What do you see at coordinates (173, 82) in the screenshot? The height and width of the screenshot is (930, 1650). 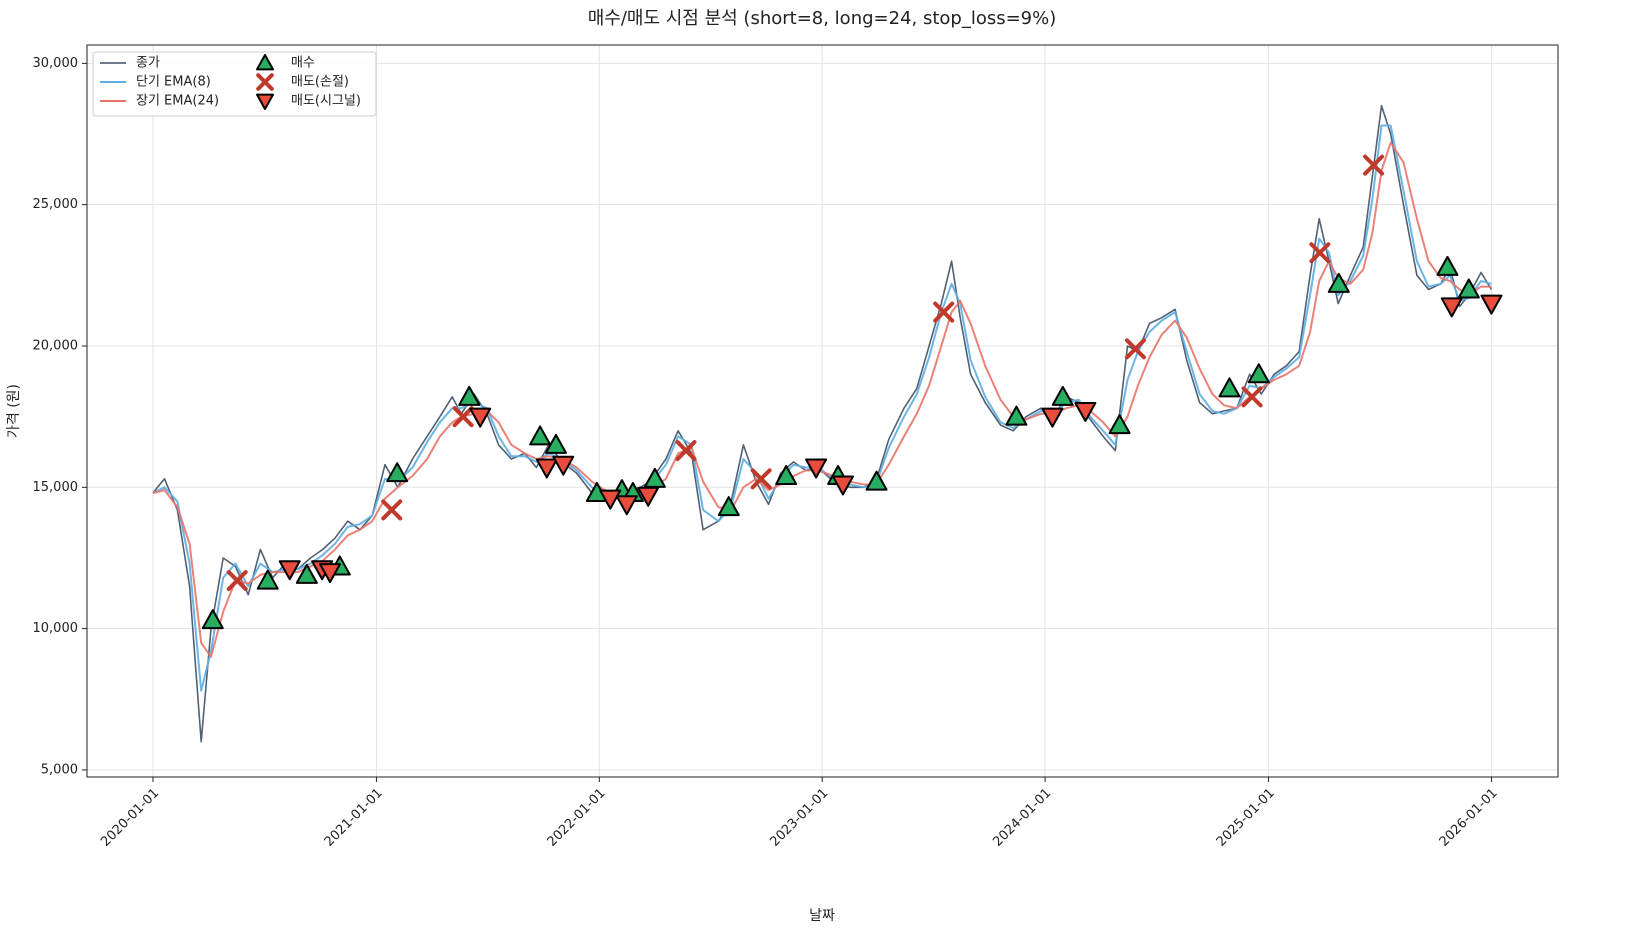 I see `legend-label: 단기 EMA(8)` at bounding box center [173, 82].